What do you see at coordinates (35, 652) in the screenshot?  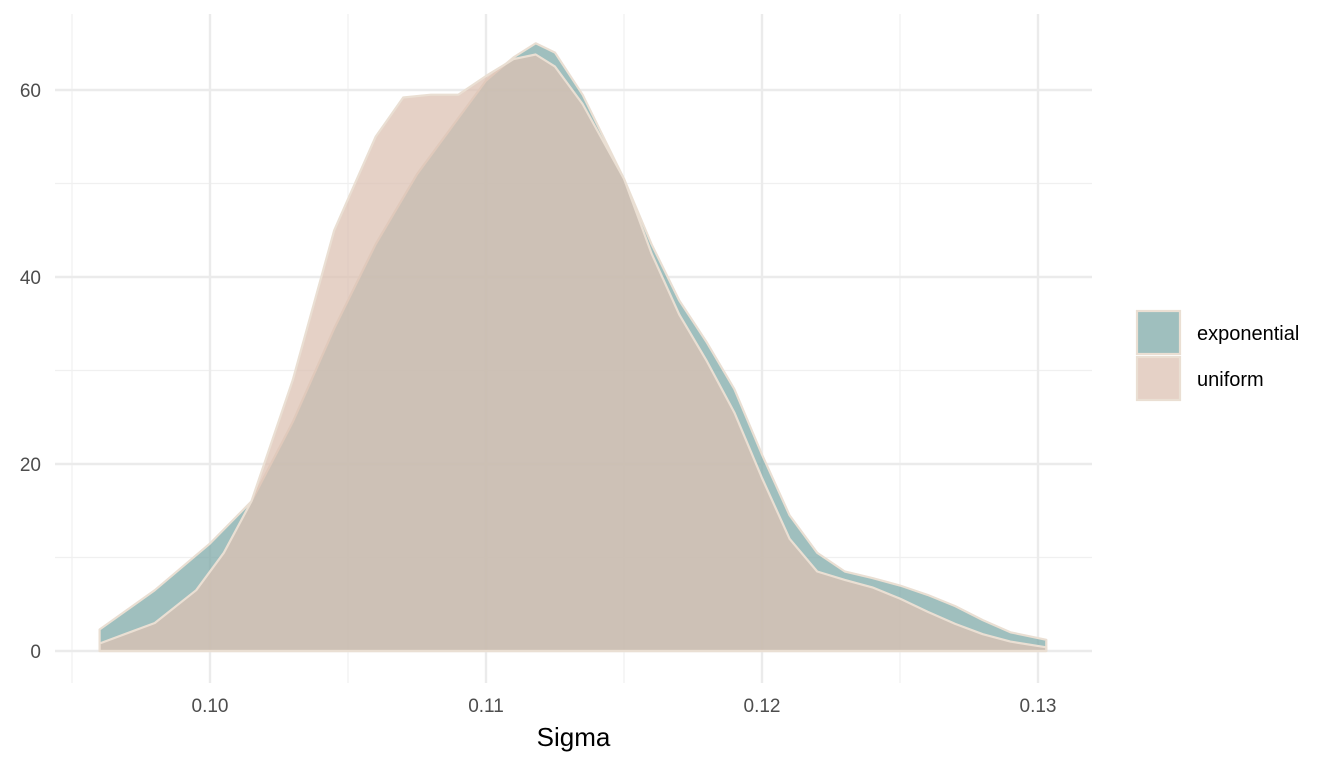 I see `y-tick-label: 0` at bounding box center [35, 652].